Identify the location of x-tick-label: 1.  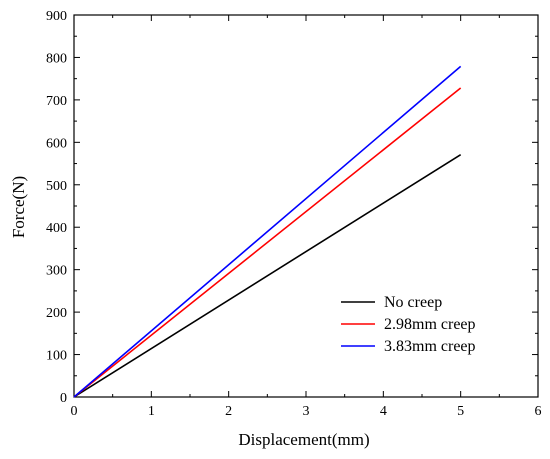
(151, 411).